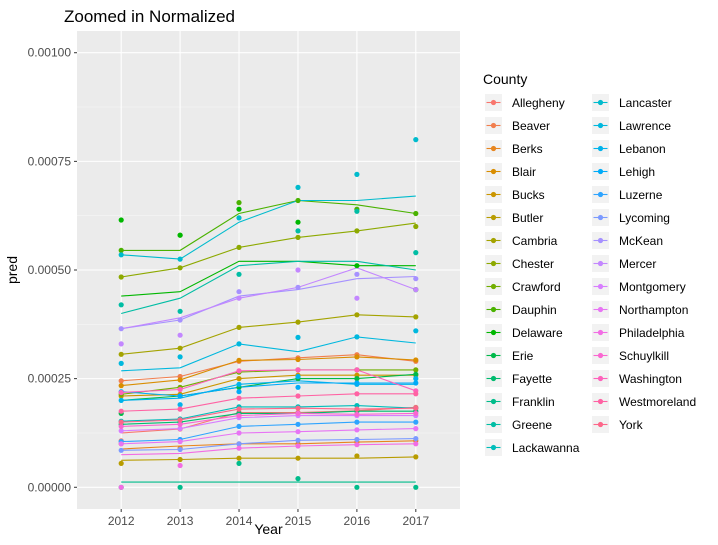 This screenshot has width=718, height=545. What do you see at coordinates (268, 390) in the screenshot?
I see `series-line-lebanon` at bounding box center [268, 390].